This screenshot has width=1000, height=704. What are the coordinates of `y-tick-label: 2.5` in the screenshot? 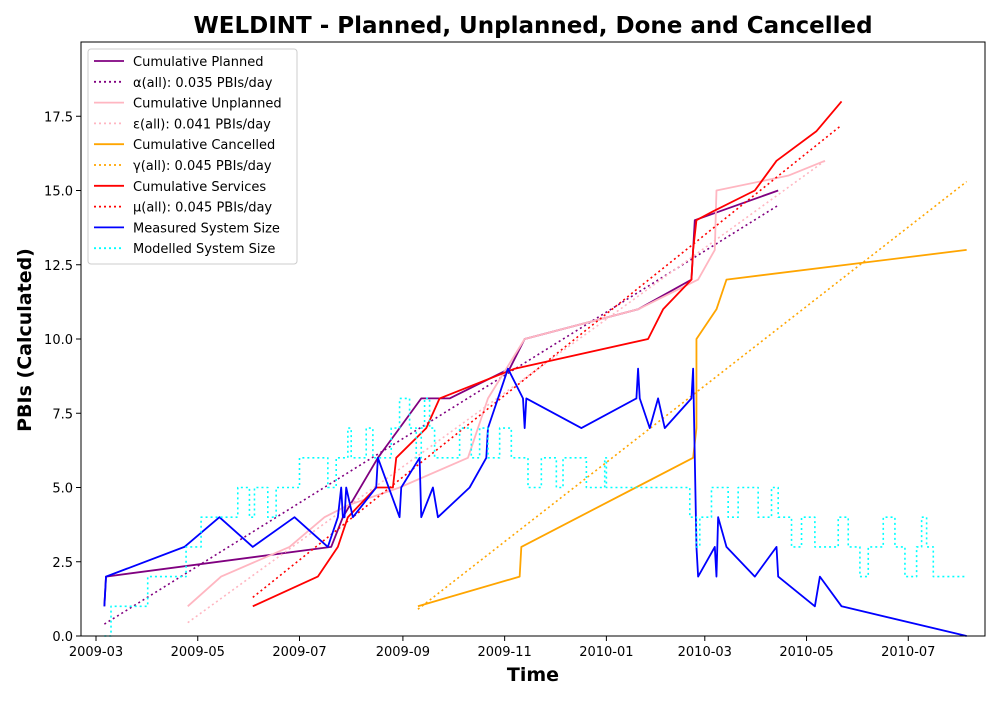 It's located at (62, 563).